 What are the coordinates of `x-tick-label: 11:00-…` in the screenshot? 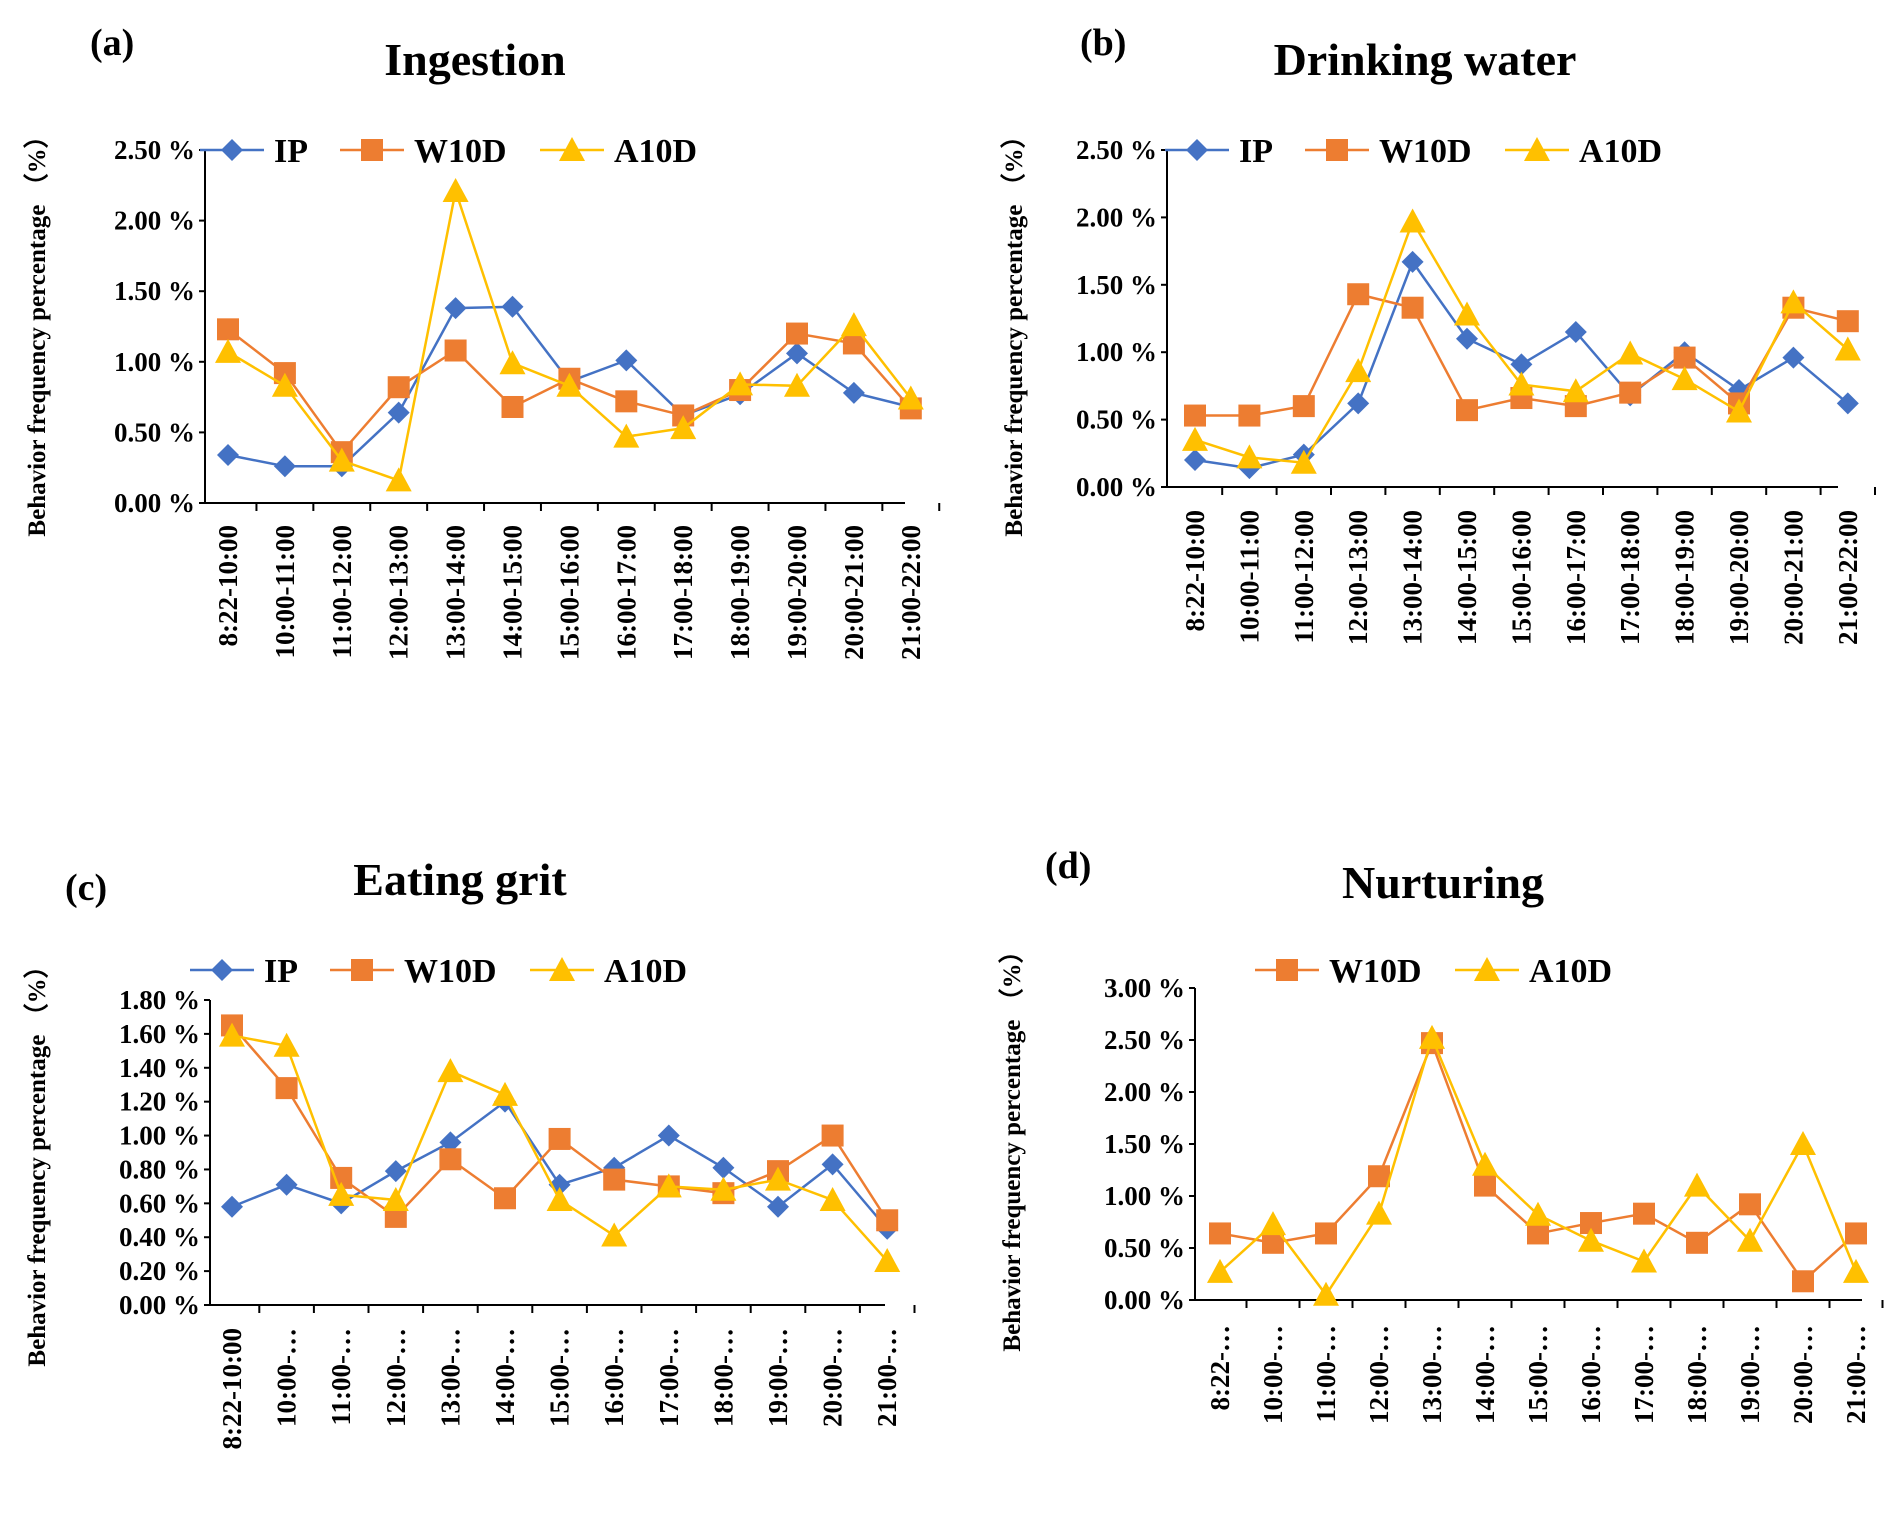 It's located at (1326, 1374).